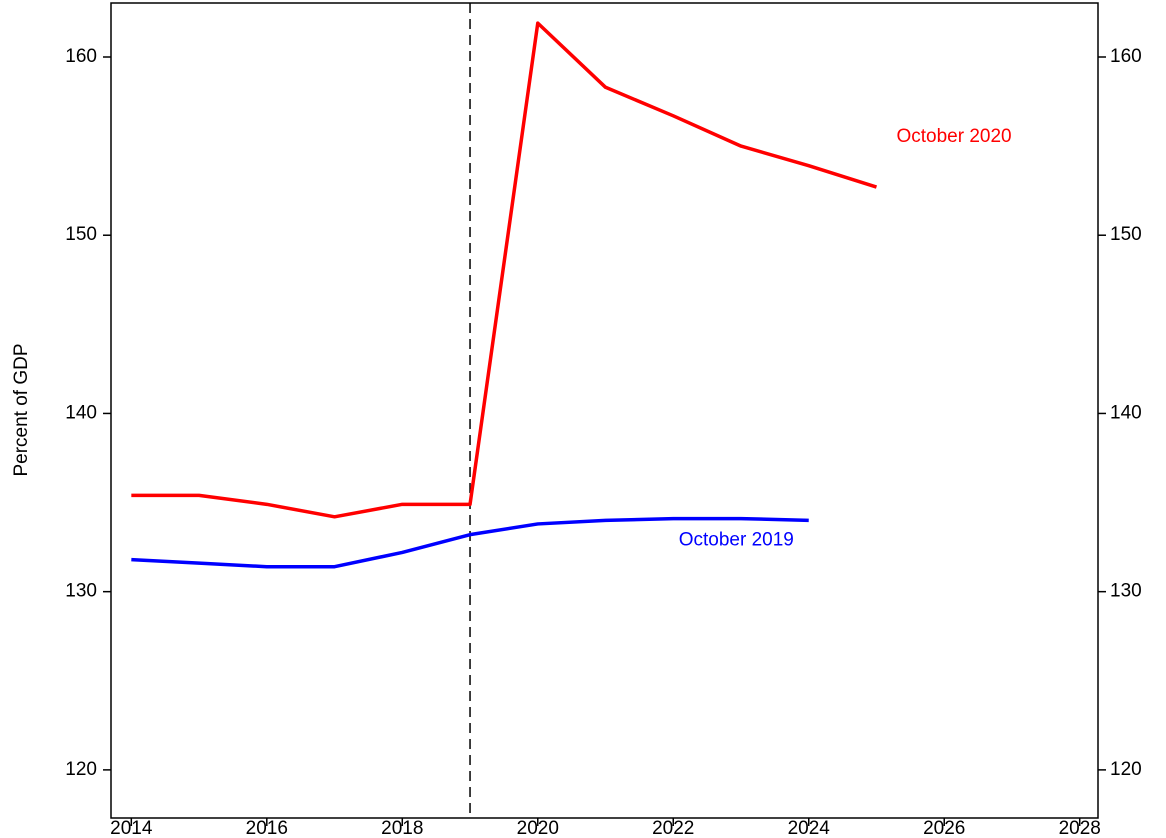 This screenshot has width=1166, height=838. I want to click on y-tick-label: 160, so click(81, 56).